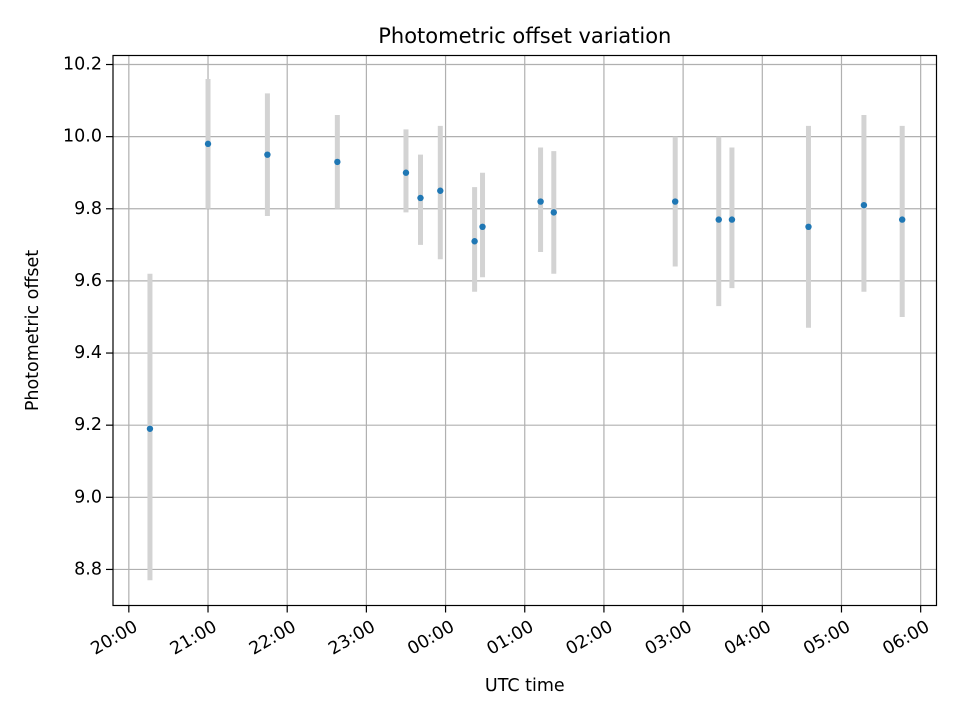 This screenshot has width=960, height=720. I want to click on y-axis-label: Photometric offset, so click(33, 330).